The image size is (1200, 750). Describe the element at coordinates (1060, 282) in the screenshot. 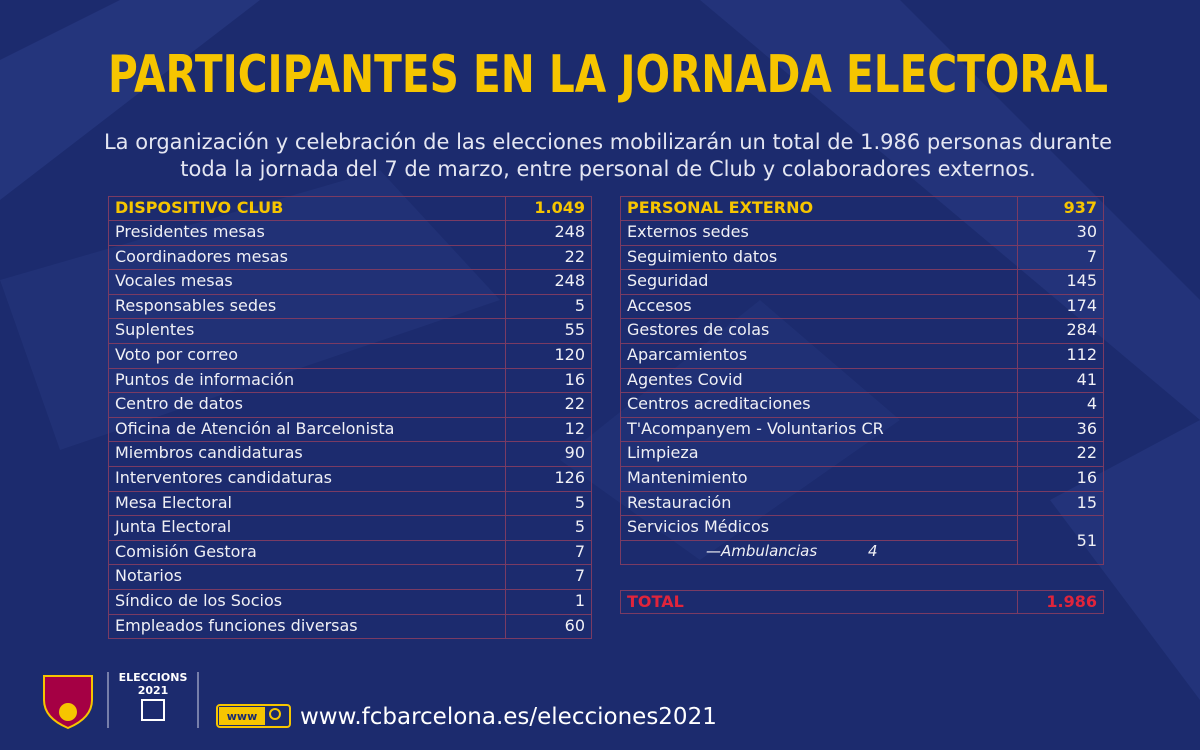

I see `row-value: 145` at that location.